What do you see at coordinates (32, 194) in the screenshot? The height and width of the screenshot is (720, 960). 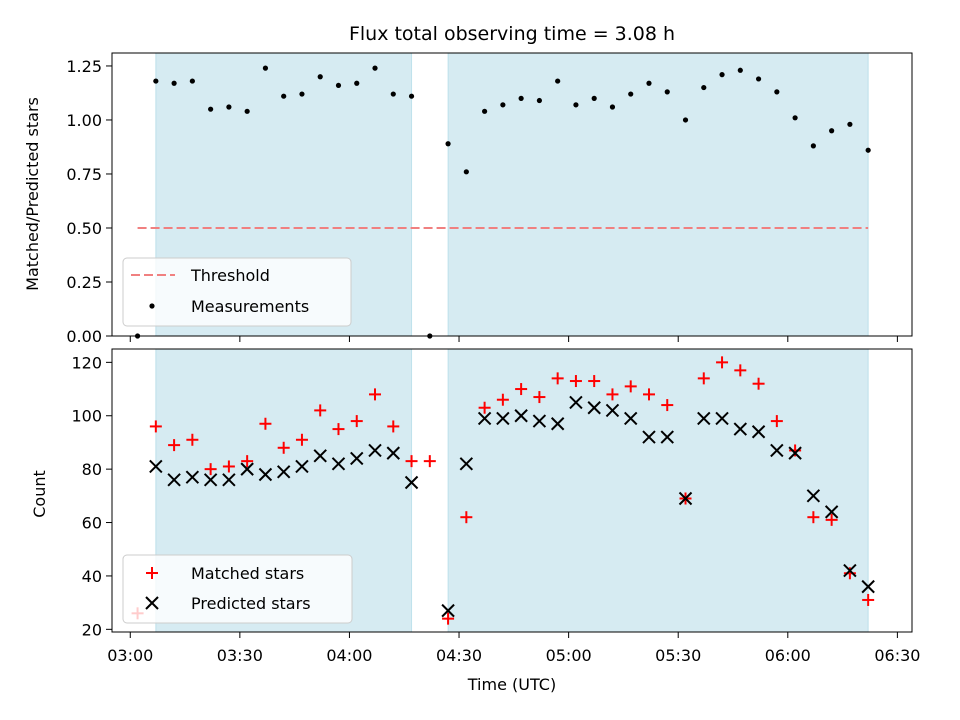 I see `top-y-axis-label: Matched/Predicted stars` at bounding box center [32, 194].